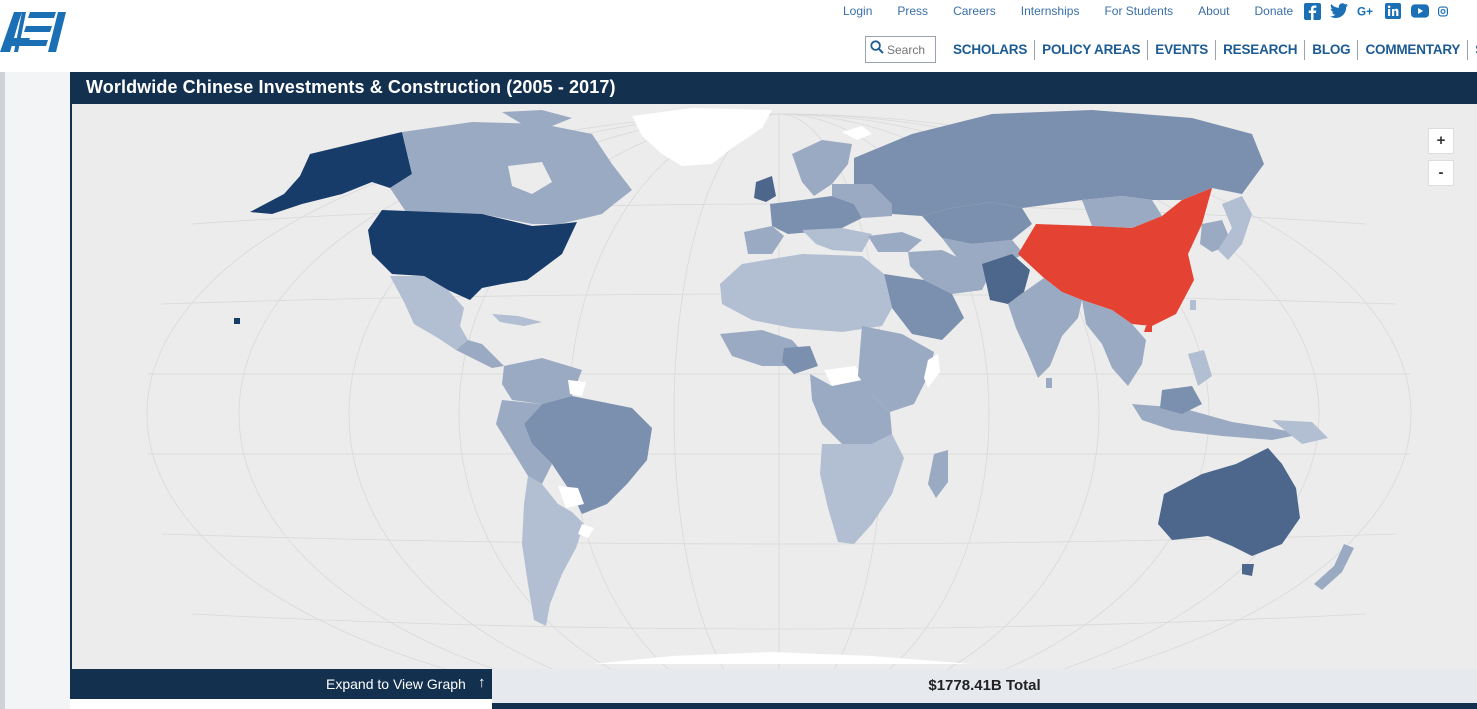  Describe the element at coordinates (1006, 279) in the screenshot. I see `pakistan-afghanistan` at that location.